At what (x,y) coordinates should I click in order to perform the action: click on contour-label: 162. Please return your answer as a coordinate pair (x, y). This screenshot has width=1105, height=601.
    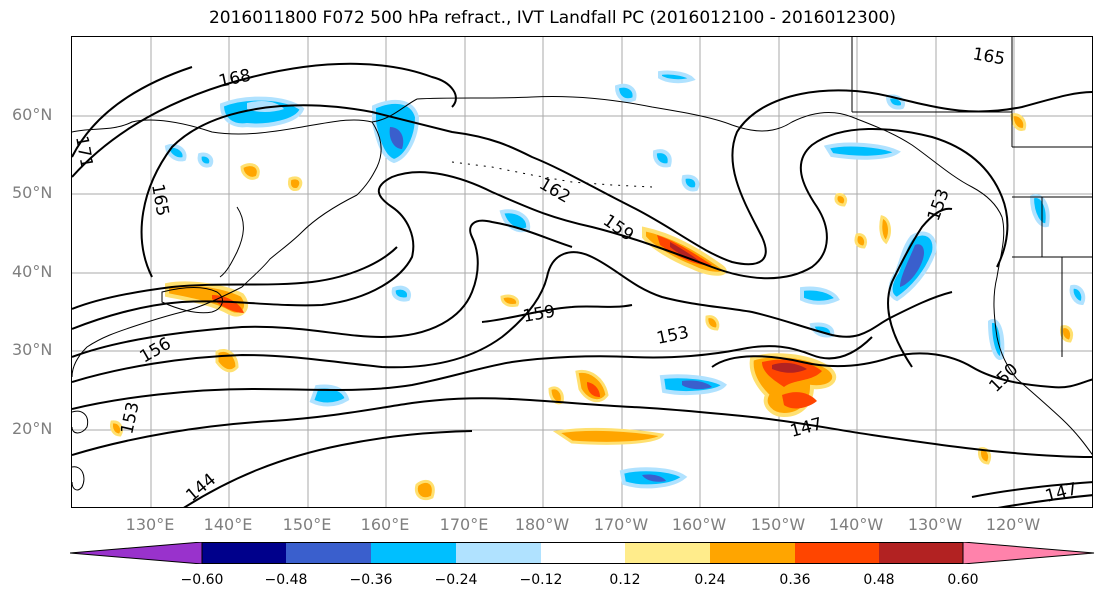
    Looking at the image, I should click on (555, 191).